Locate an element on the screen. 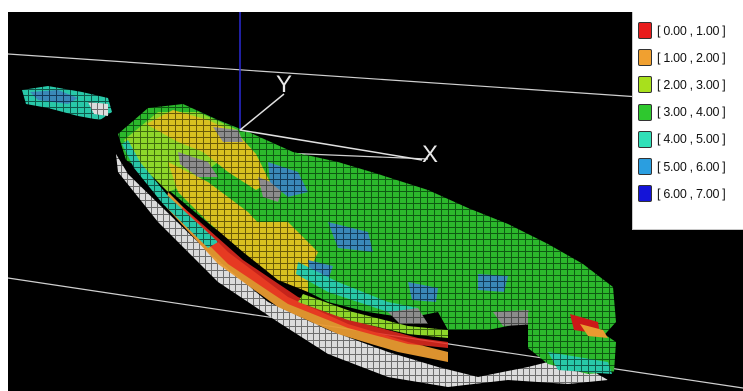 The image size is (743, 391). legend-label: [ 1.00 , 2.00 ] is located at coordinates (691, 57).